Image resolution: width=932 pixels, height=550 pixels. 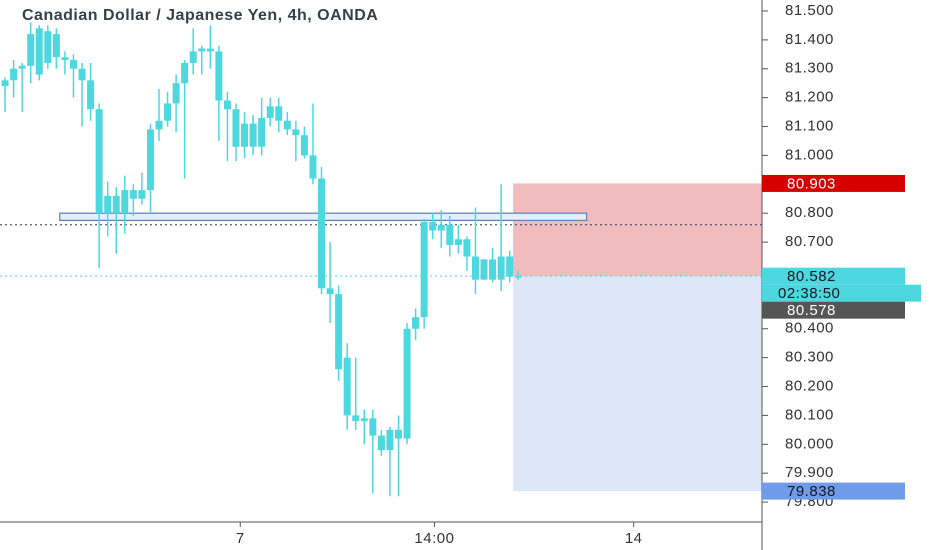 I want to click on price-label: 79.838, so click(x=811, y=491).